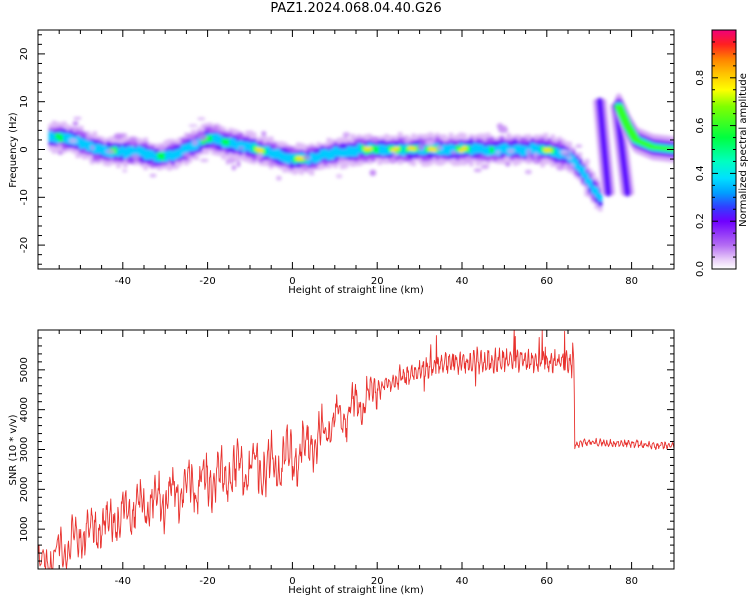 The height and width of the screenshot is (600, 750). Describe the element at coordinates (700, 269) in the screenshot. I see `colorbar-tick-label: 0.0` at that location.